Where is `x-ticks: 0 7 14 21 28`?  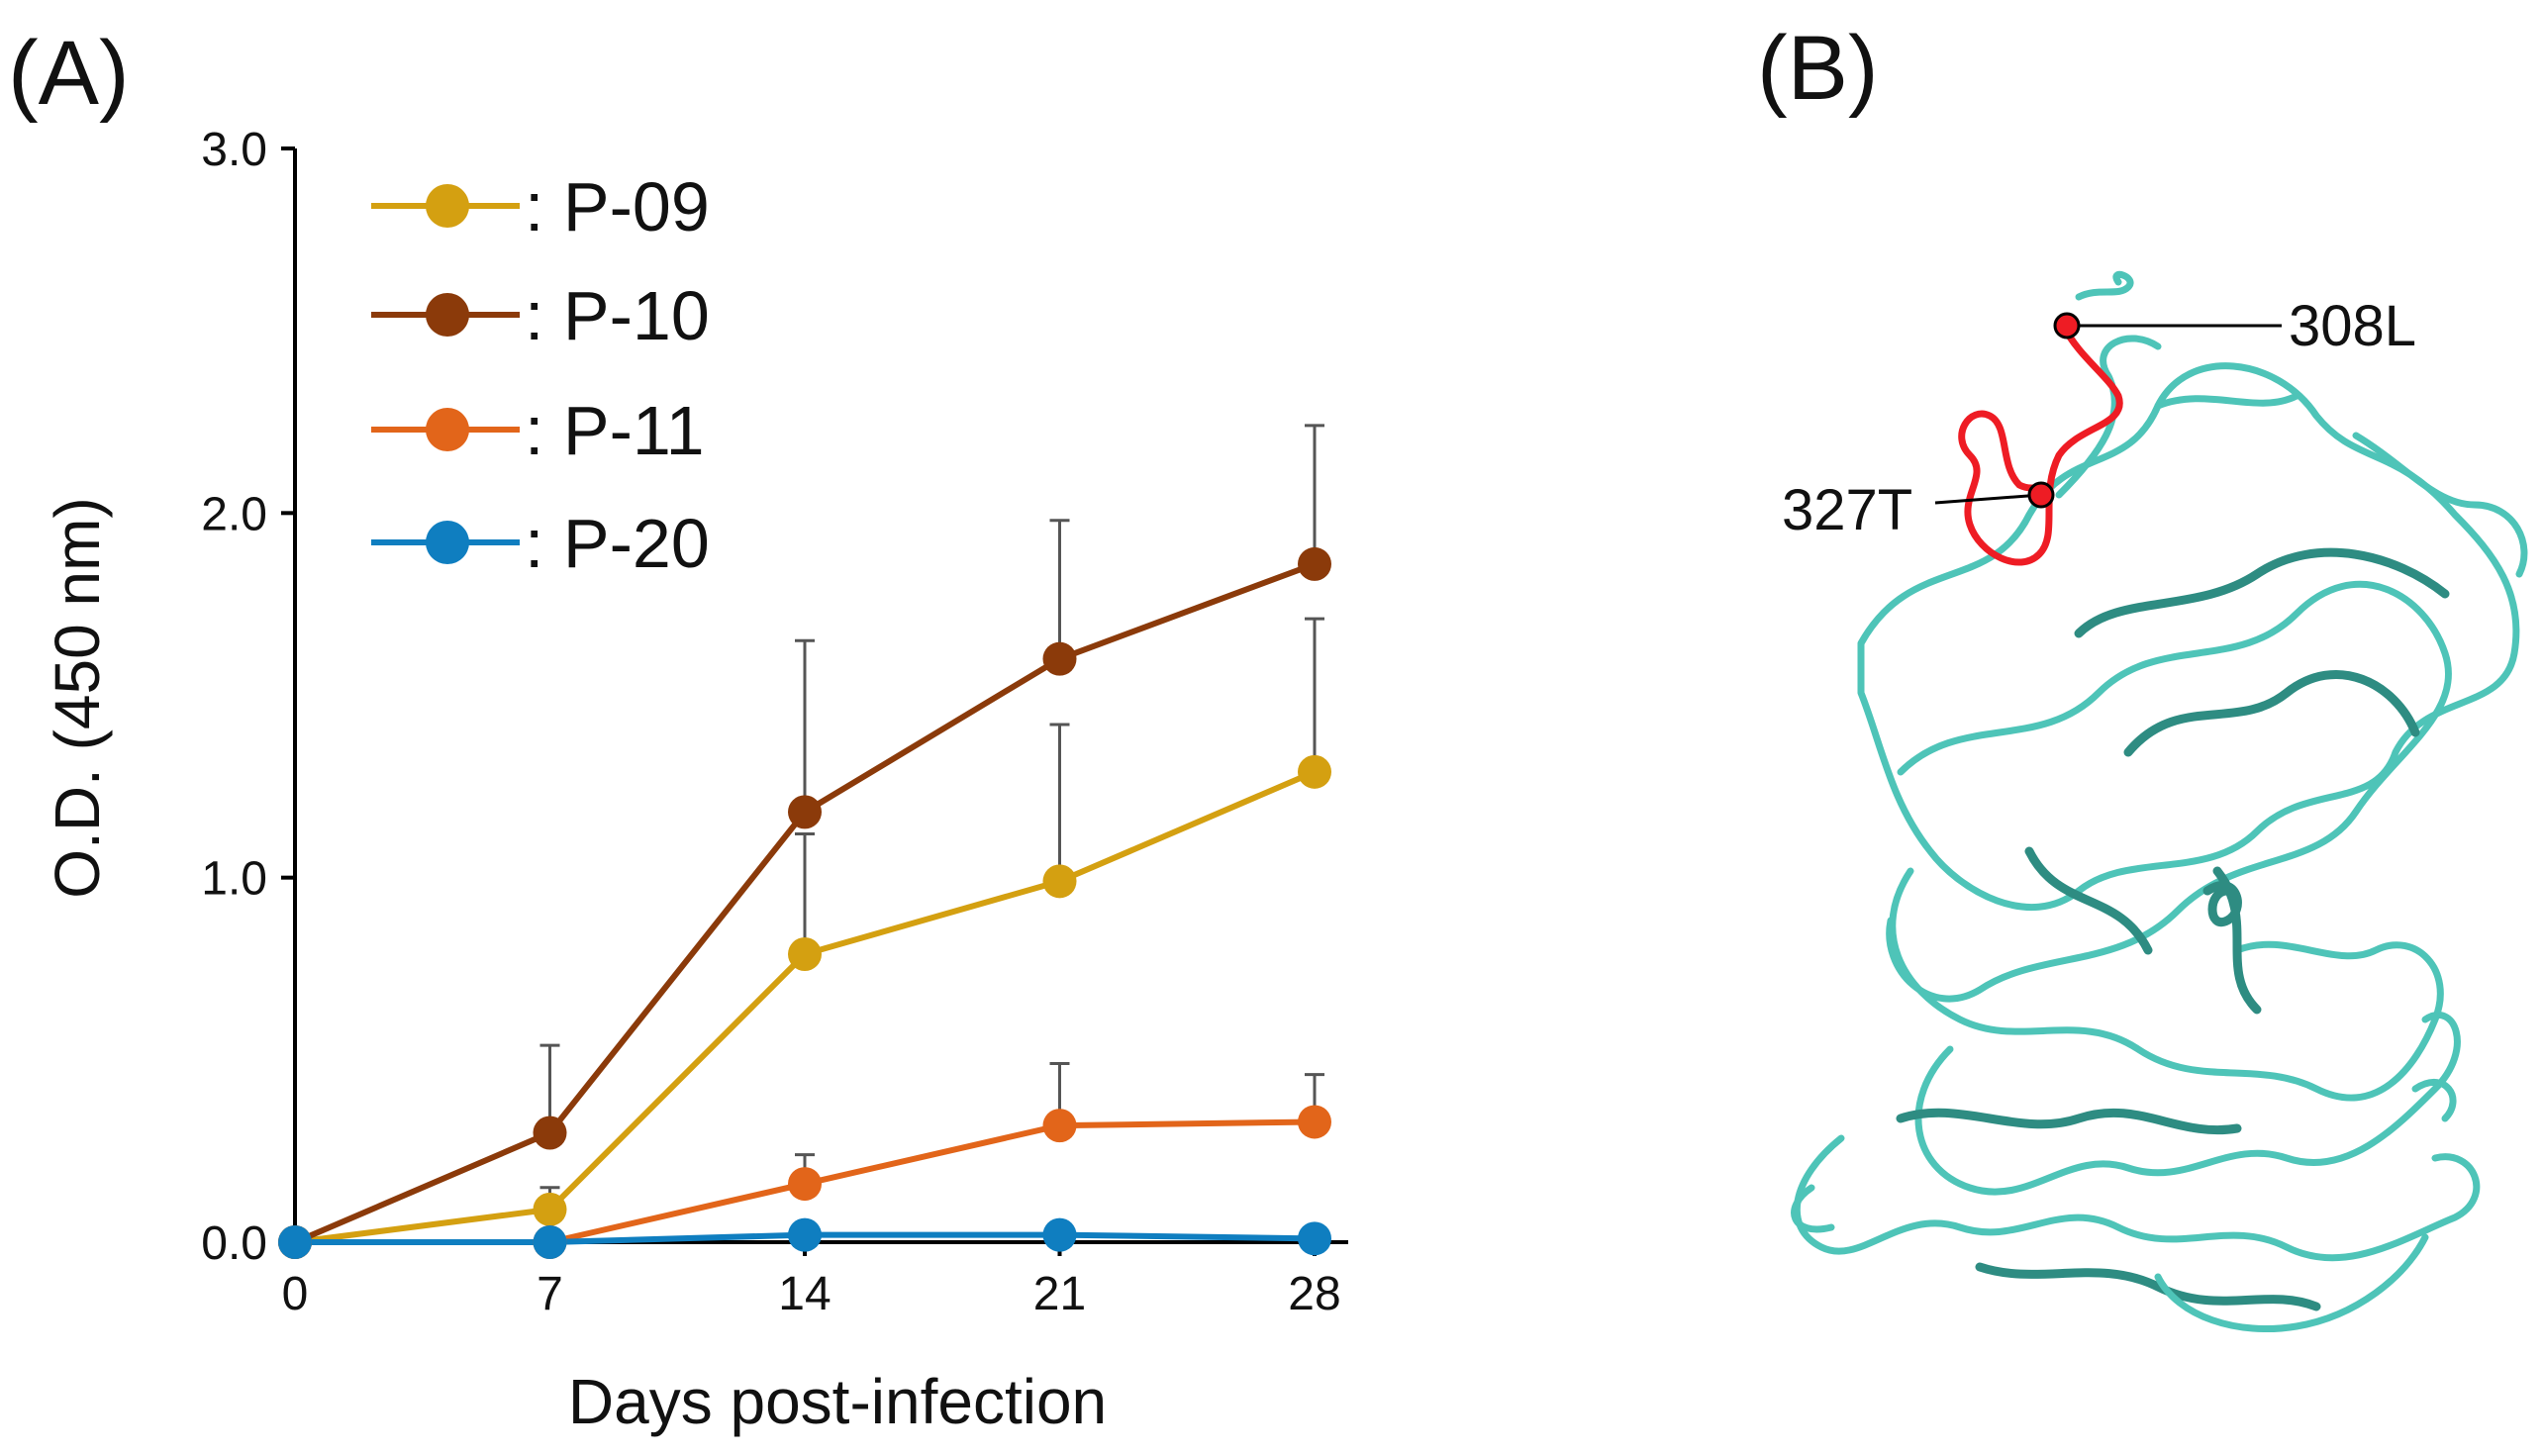 x-ticks: 0 7 14 21 28 is located at coordinates (811, 1281).